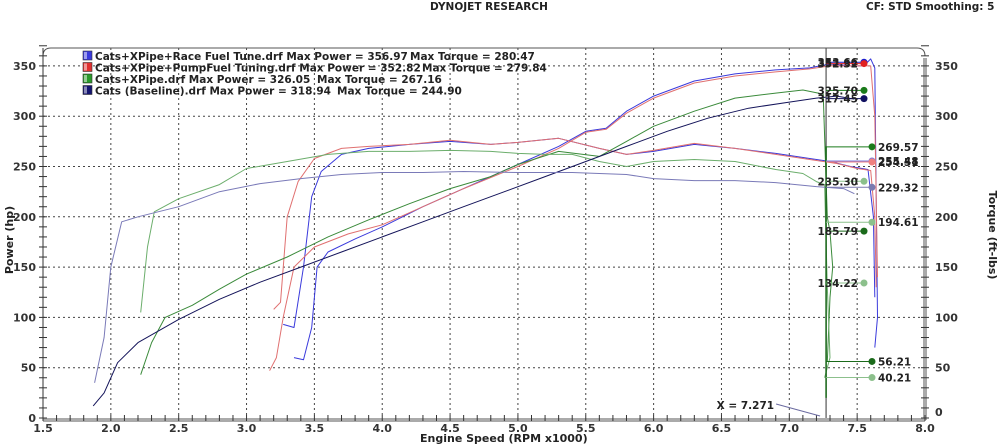  I want to click on x-axis-title: Engine Speed (RPM x1000), so click(504, 438).